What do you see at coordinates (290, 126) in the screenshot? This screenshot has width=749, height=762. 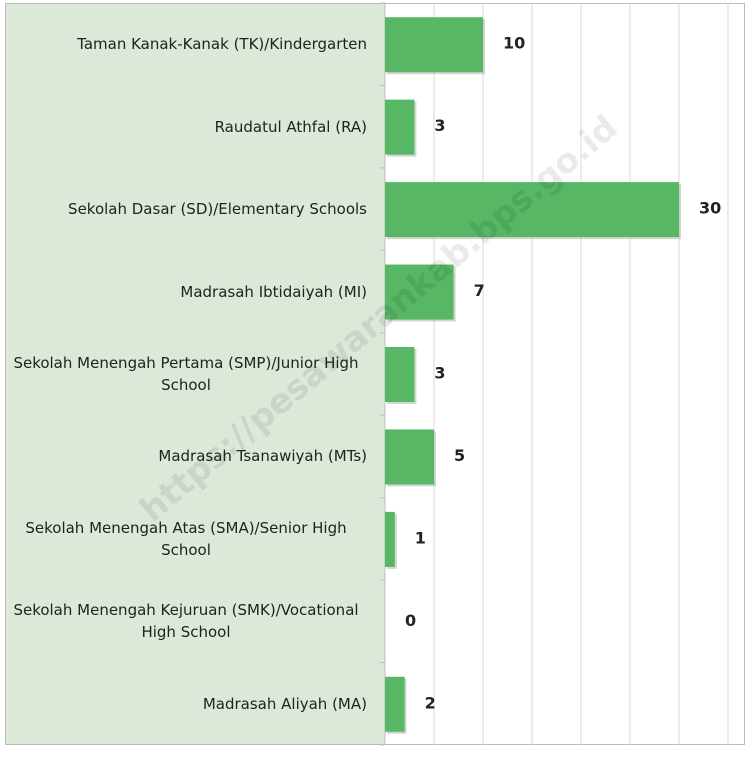 I see `category-label: Raudatul Athfal (RA)` at bounding box center [290, 126].